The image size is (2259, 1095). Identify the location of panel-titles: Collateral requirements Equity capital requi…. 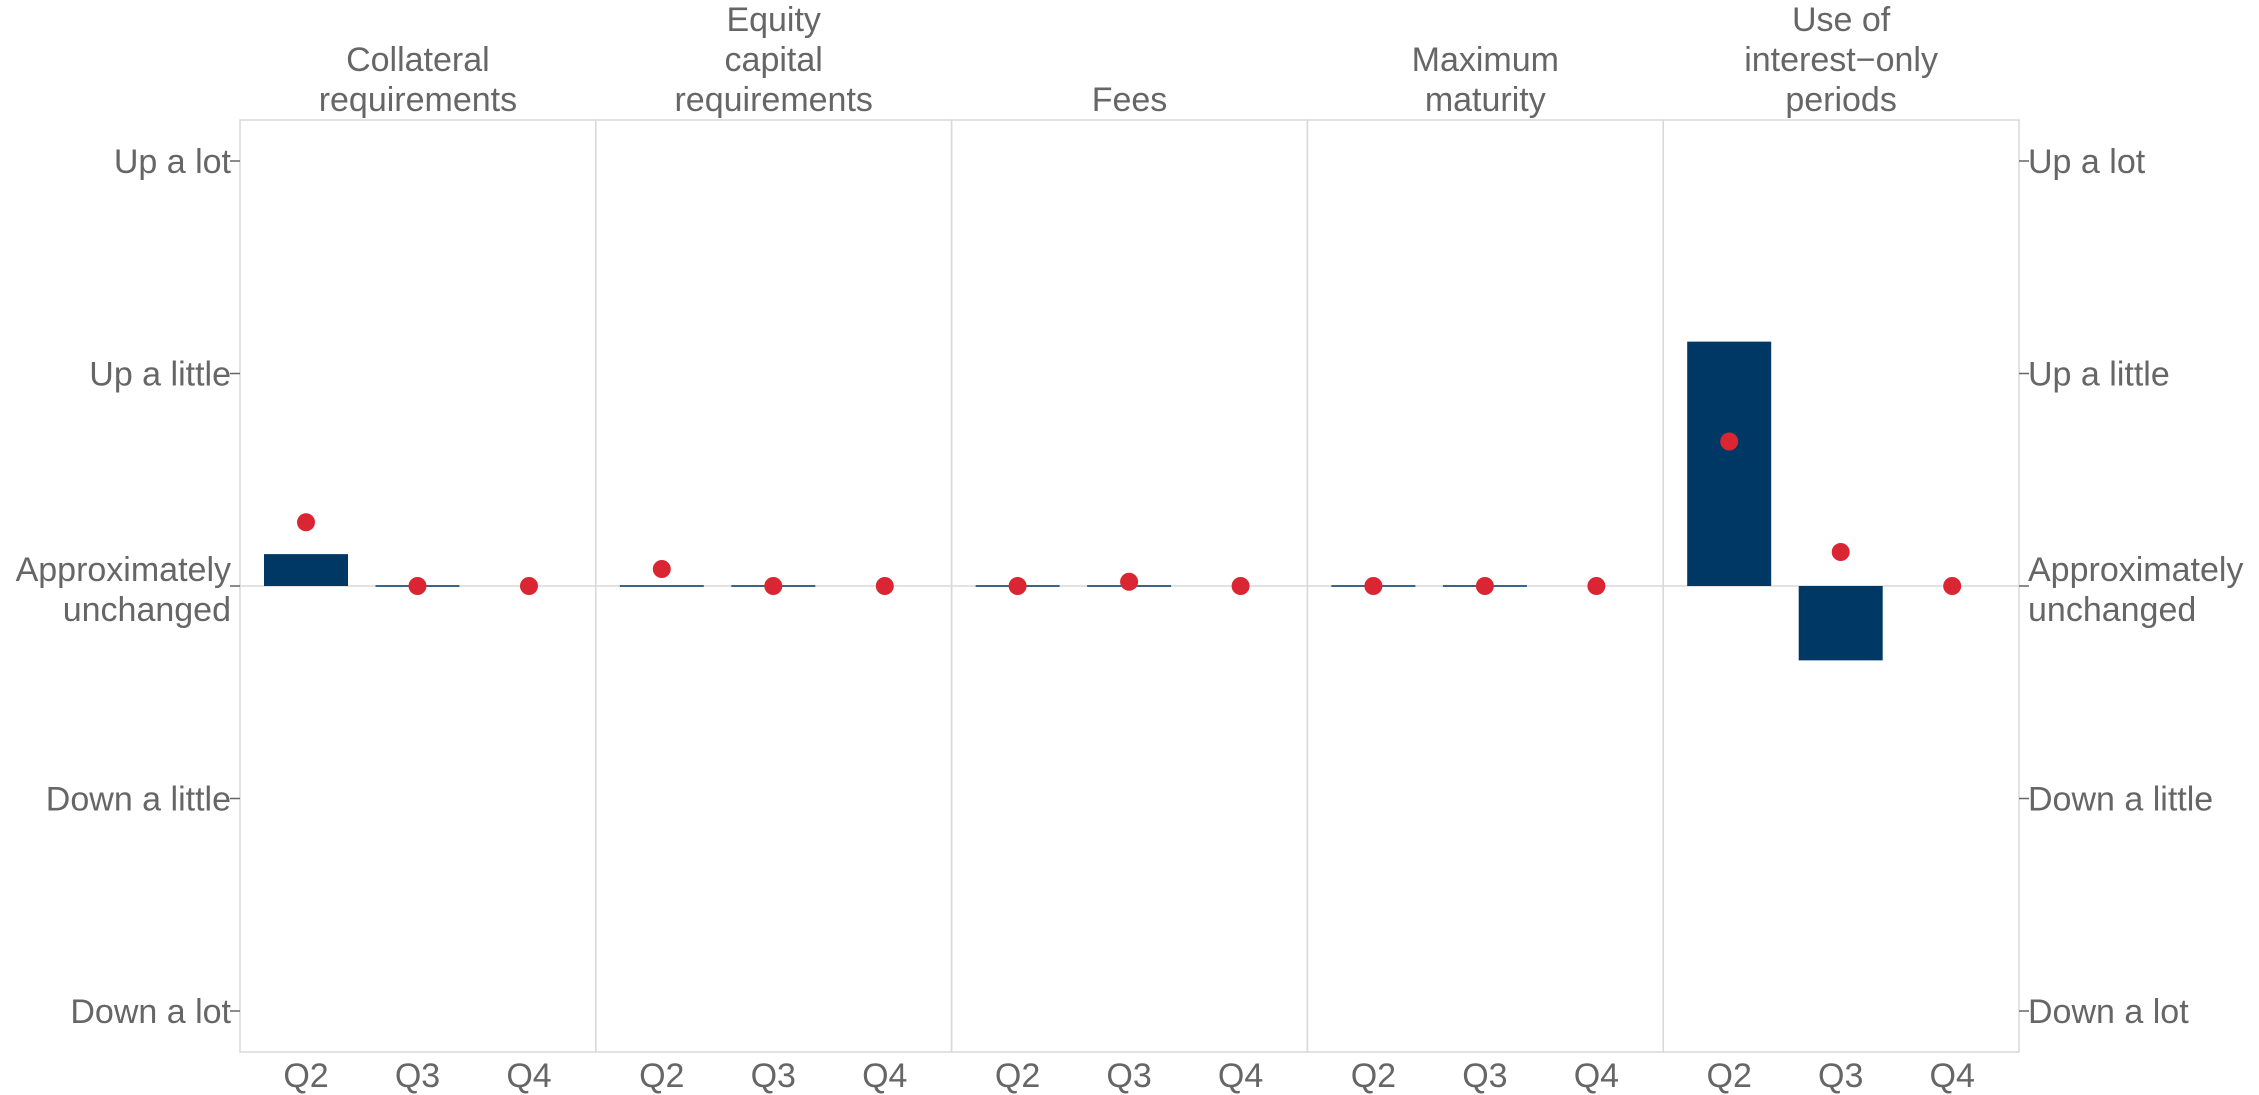
(1128, 60).